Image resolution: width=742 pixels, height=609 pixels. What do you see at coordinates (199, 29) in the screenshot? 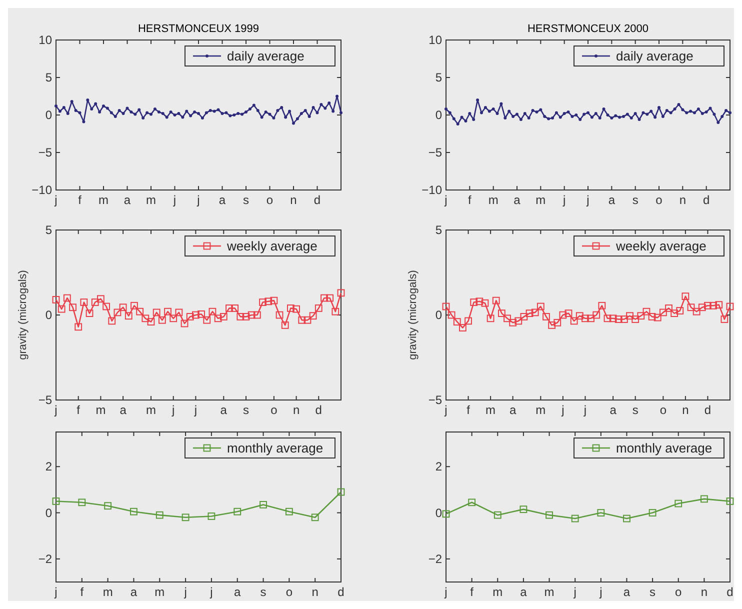
I see `chart-title: HERSTMONCEUX 1999` at bounding box center [199, 29].